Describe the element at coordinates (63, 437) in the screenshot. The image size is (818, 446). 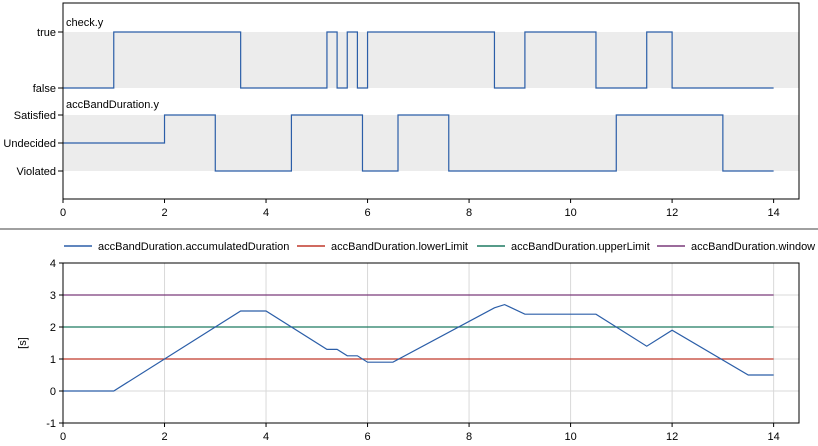
I see `bottom-x-tick-label: 0` at that location.